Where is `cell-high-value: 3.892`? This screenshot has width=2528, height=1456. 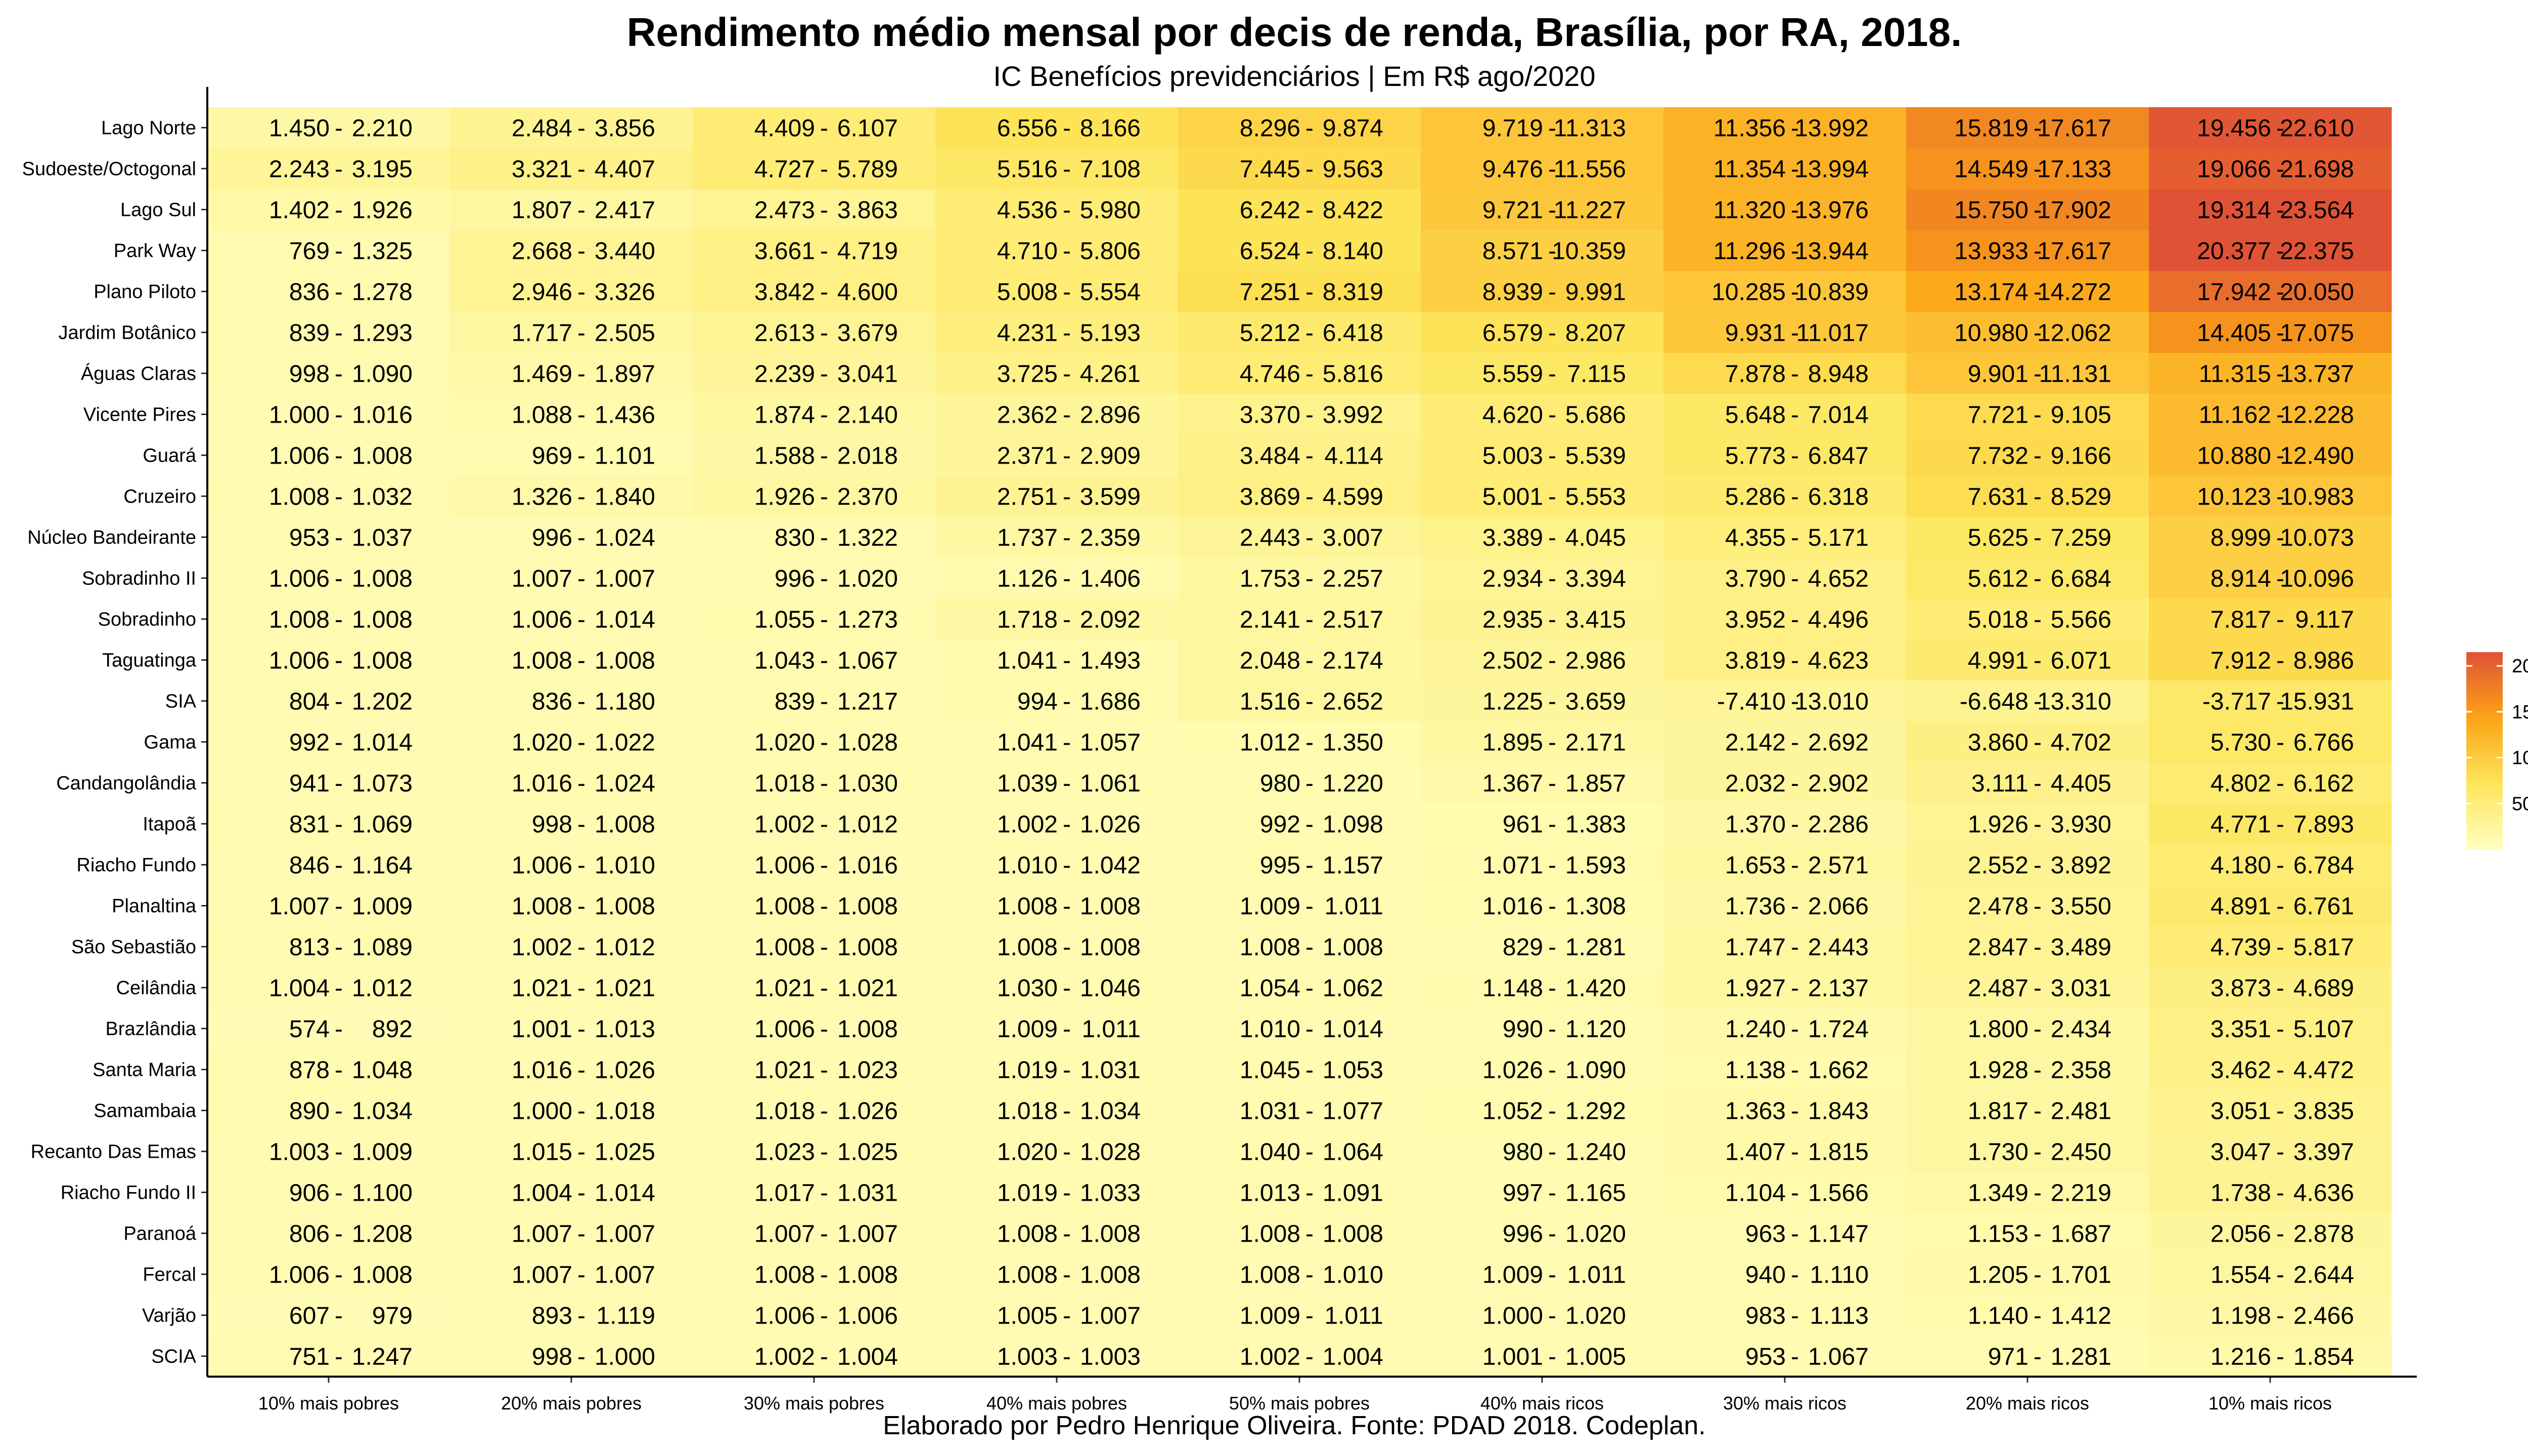
cell-high-value: 3.892 is located at coordinates (2081, 865).